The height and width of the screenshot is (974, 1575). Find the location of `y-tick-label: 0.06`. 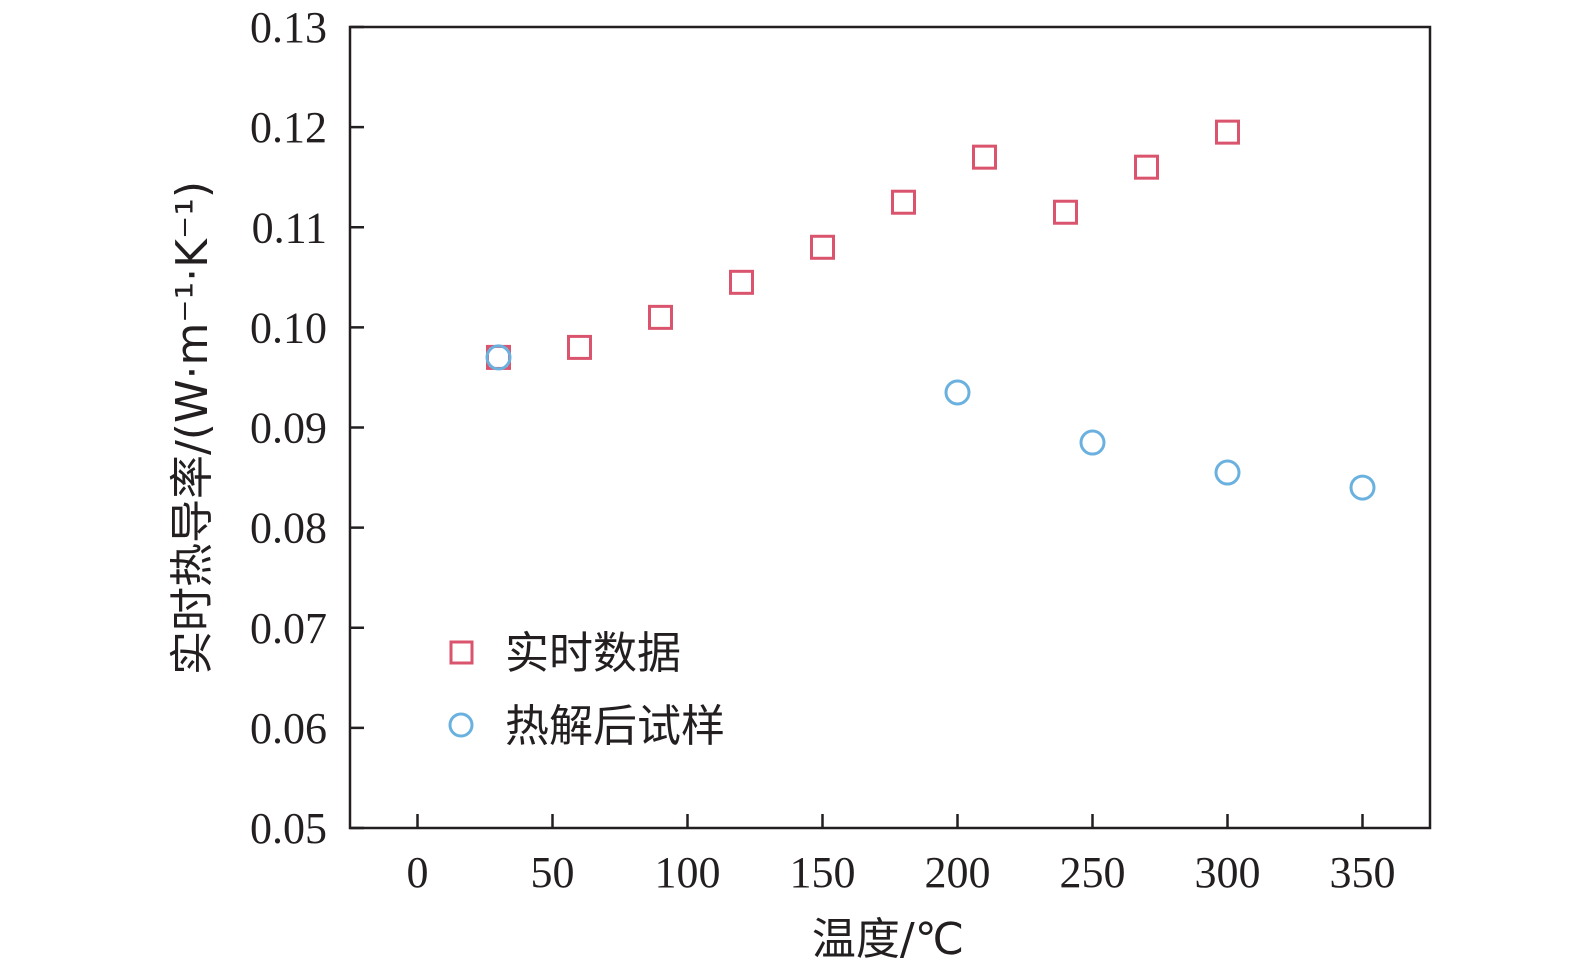

y-tick-label: 0.06 is located at coordinates (288, 728).